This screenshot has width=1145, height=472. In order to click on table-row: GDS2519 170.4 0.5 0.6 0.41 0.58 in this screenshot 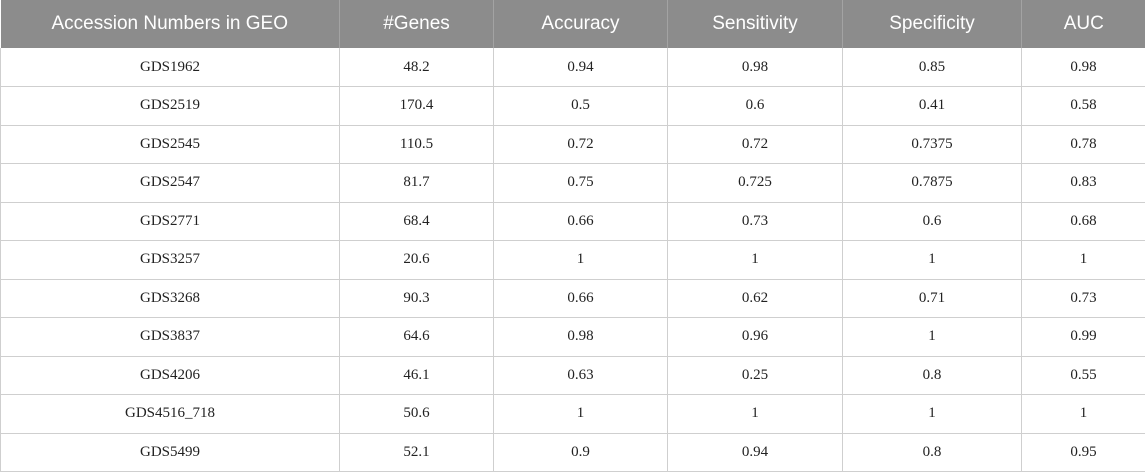, I will do `click(572, 106)`.